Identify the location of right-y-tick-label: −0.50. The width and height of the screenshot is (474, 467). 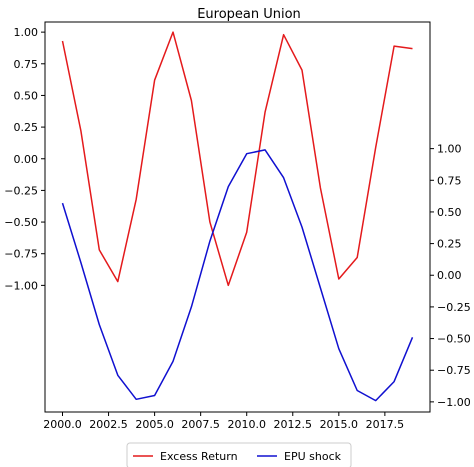
(454, 339).